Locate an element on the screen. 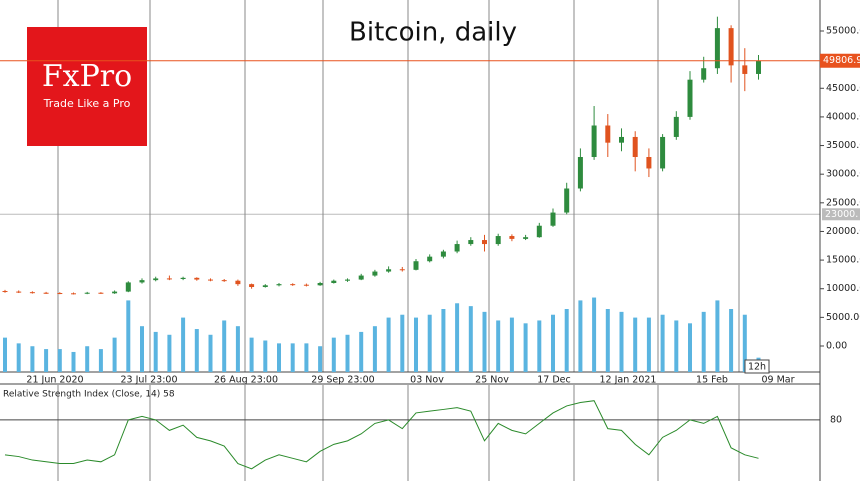  y-tick-label: 0.00 is located at coordinates (836, 346).